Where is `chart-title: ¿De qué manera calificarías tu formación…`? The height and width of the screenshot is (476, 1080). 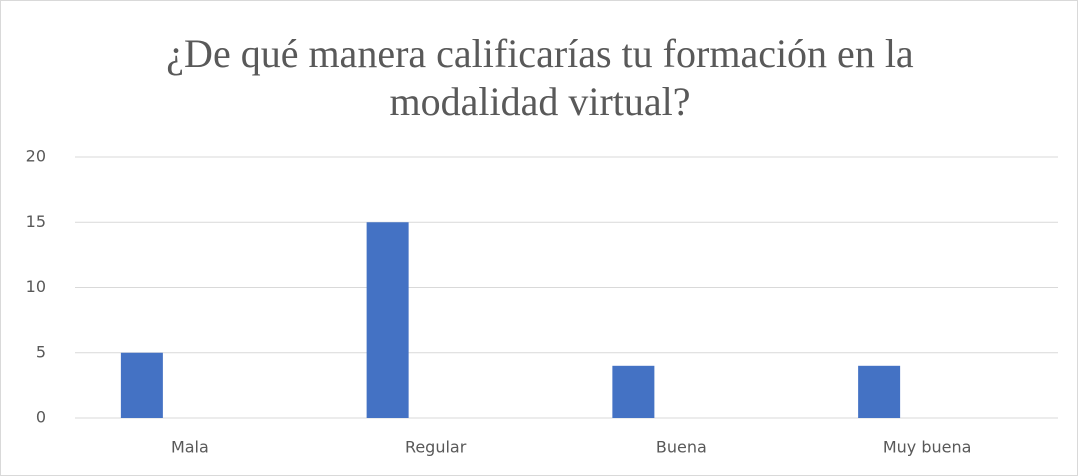 chart-title: ¿De qué manera calificarías tu formación… is located at coordinates (540, 77).